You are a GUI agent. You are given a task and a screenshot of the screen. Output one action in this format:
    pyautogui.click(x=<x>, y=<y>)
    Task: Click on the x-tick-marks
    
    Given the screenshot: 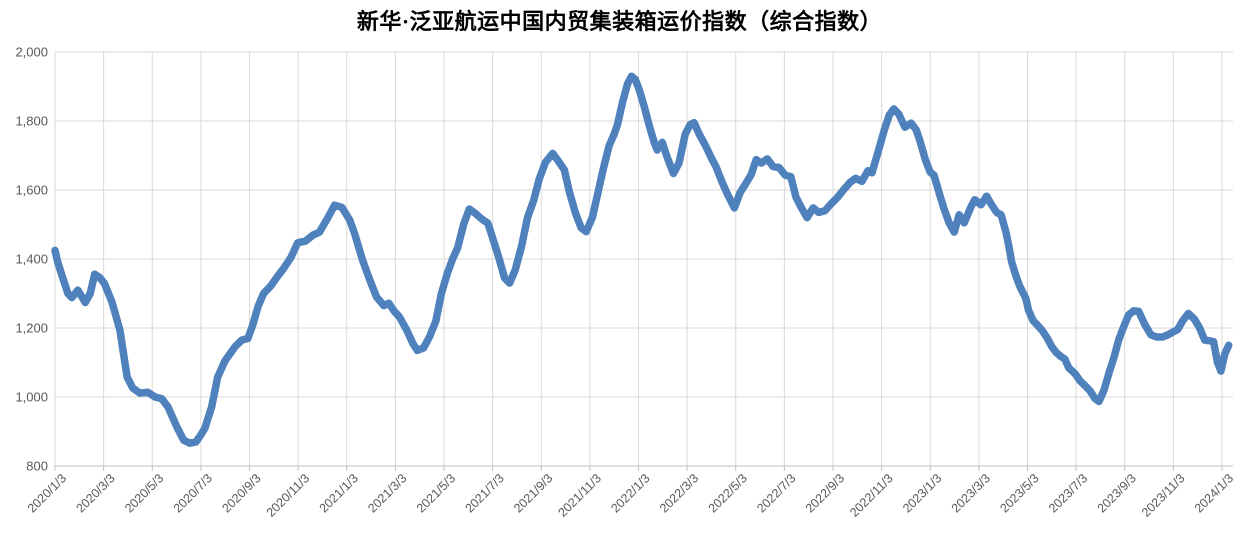 What is the action you would take?
    pyautogui.click(x=638, y=468)
    